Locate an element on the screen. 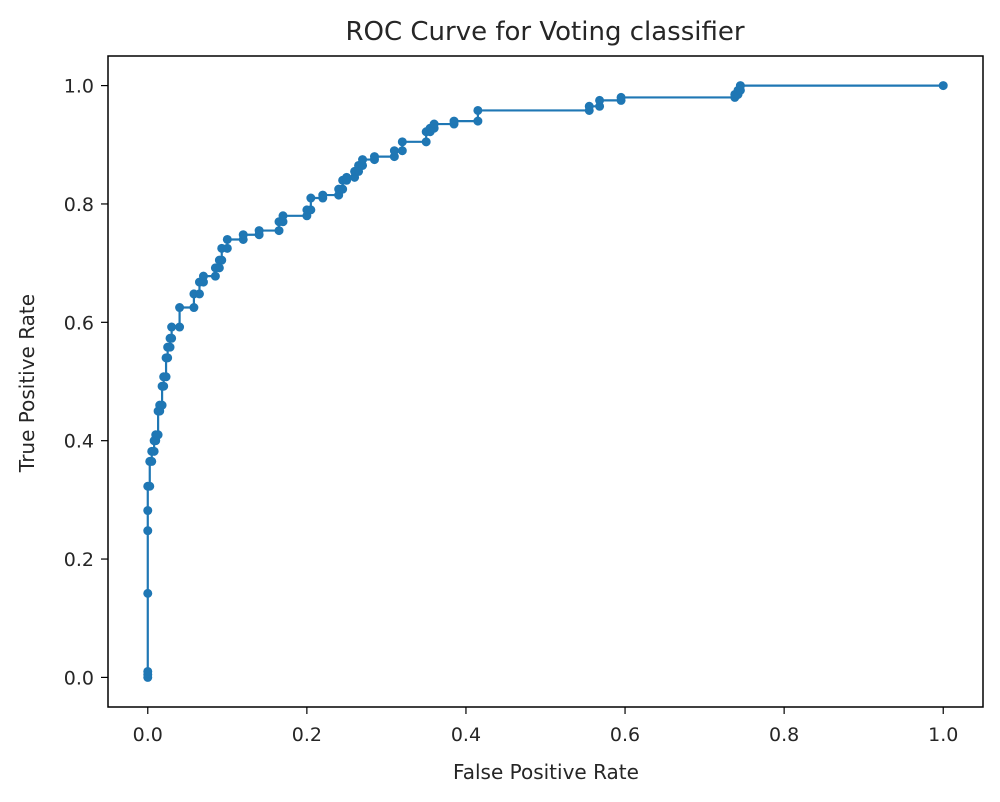  x-tick-label: 0.4 is located at coordinates (466, 735).